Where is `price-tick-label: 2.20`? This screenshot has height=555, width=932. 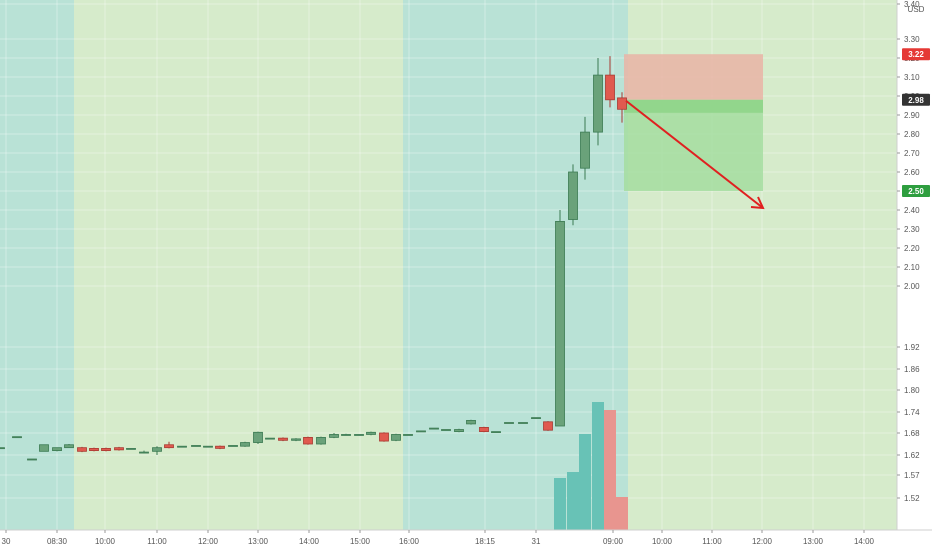
price-tick-label: 2.20 is located at coordinates (912, 248).